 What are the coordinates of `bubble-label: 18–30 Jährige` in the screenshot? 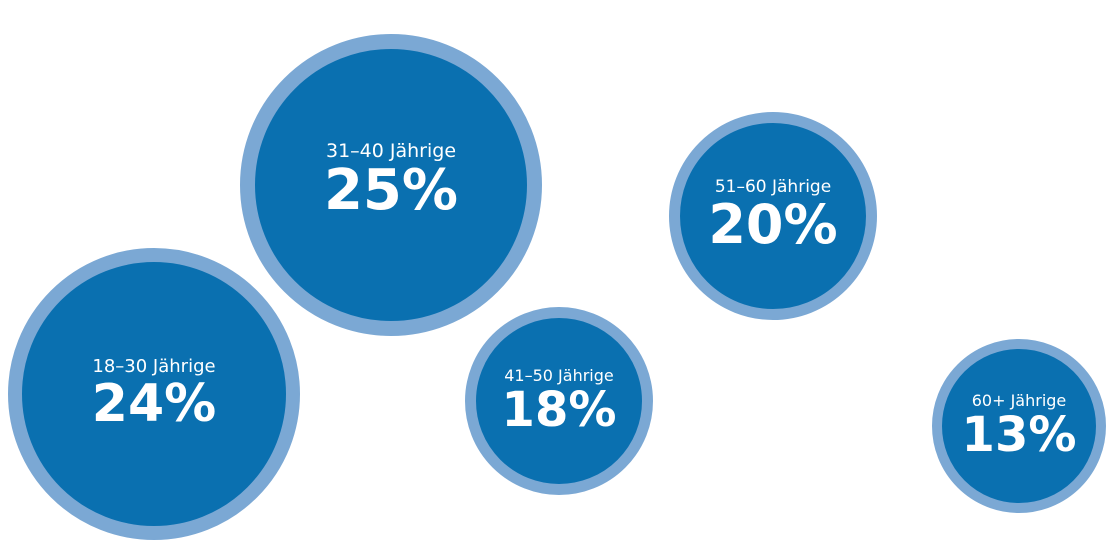 It's located at (154, 366).